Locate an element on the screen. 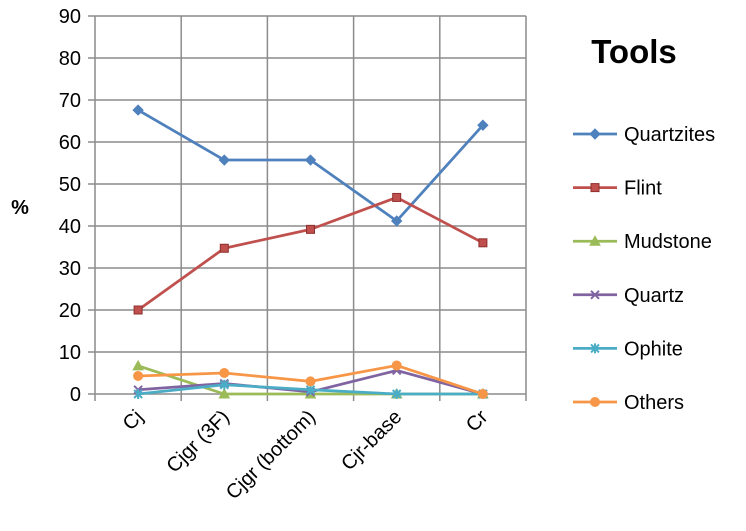 The width and height of the screenshot is (746, 531). y-tick-label: 40 is located at coordinates (70, 227).